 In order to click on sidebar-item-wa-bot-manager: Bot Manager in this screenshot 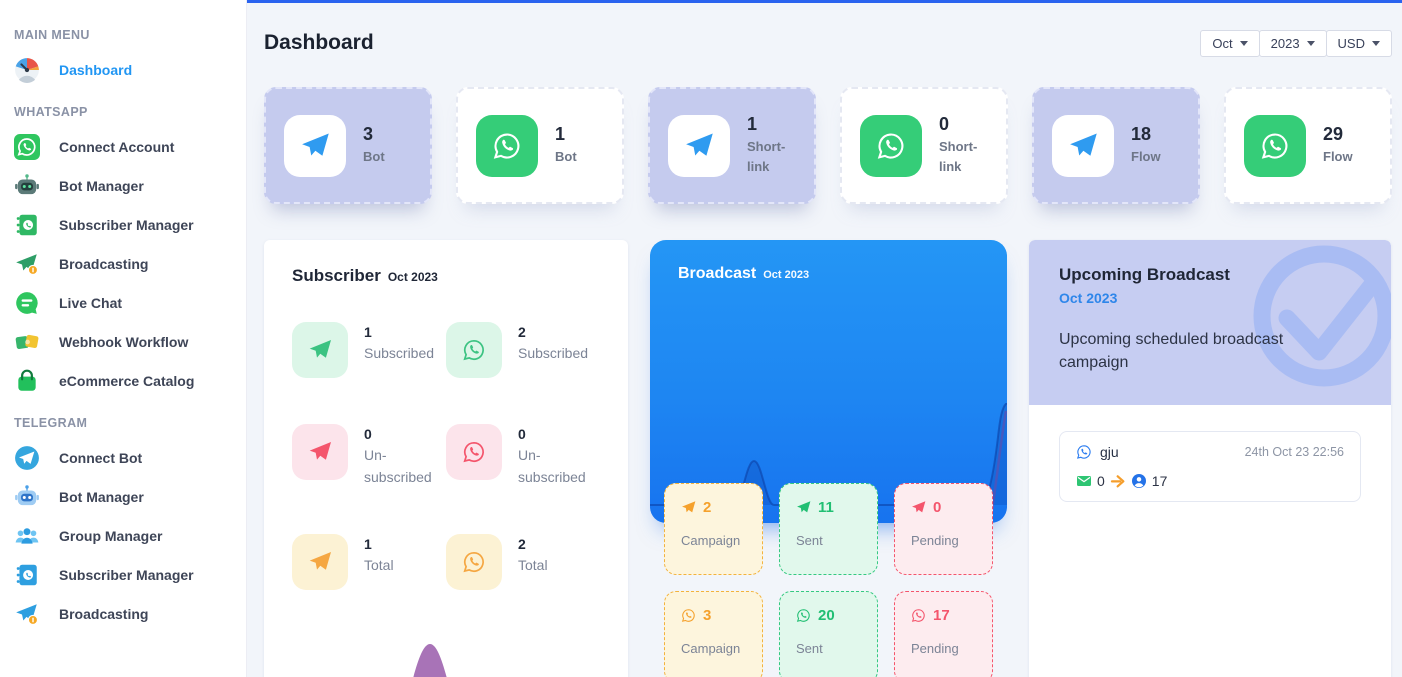, I will do `click(123, 185)`.